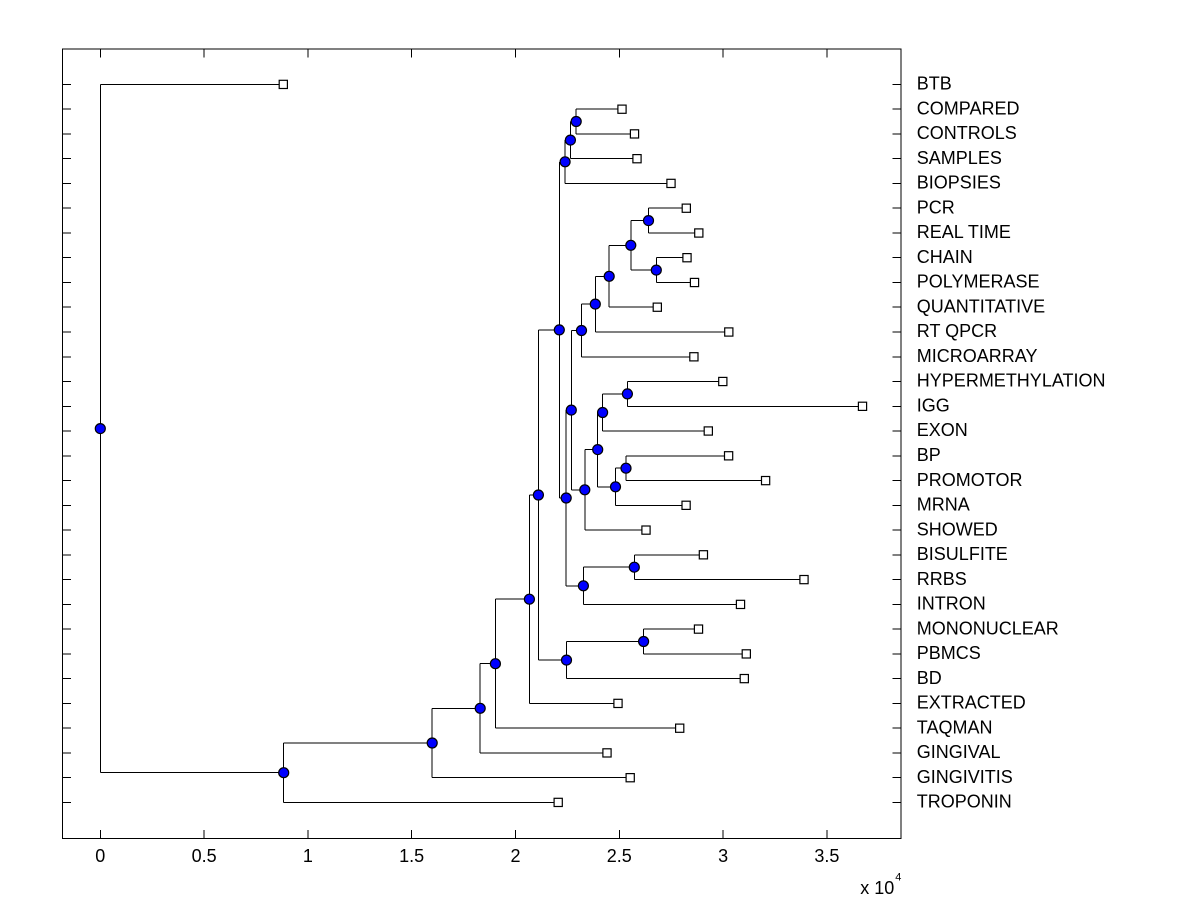 The height and width of the screenshot is (905, 1200). Describe the element at coordinates (933, 406) in the screenshot. I see `svg-text: IGG` at that location.